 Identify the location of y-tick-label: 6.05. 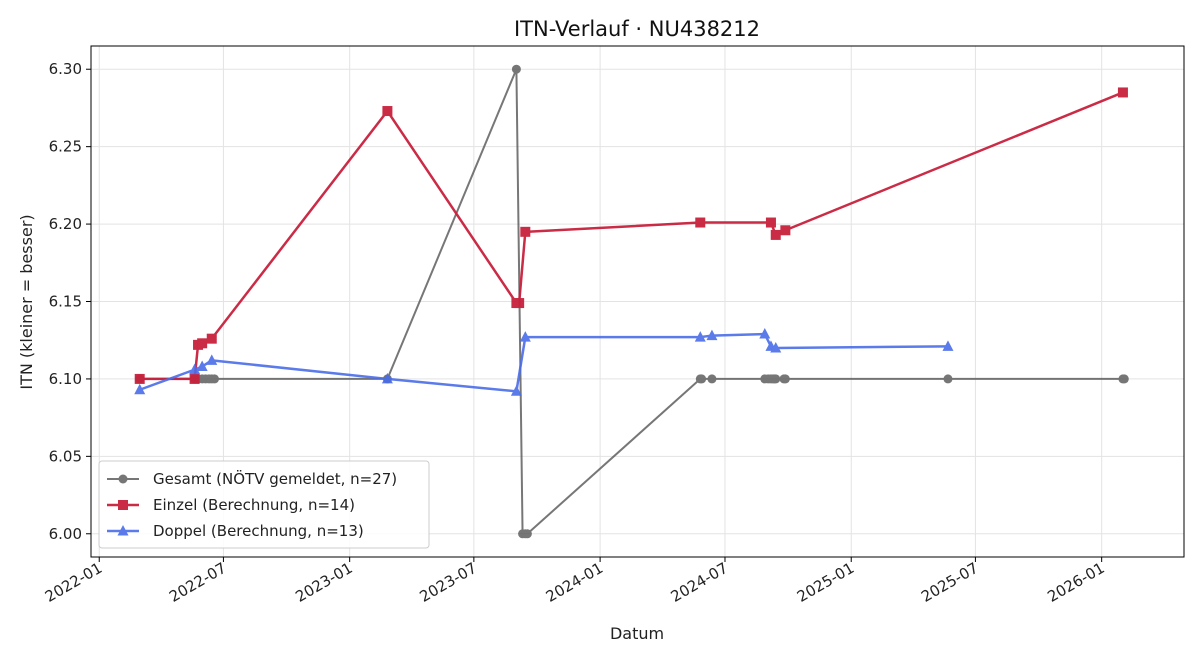
(65, 456).